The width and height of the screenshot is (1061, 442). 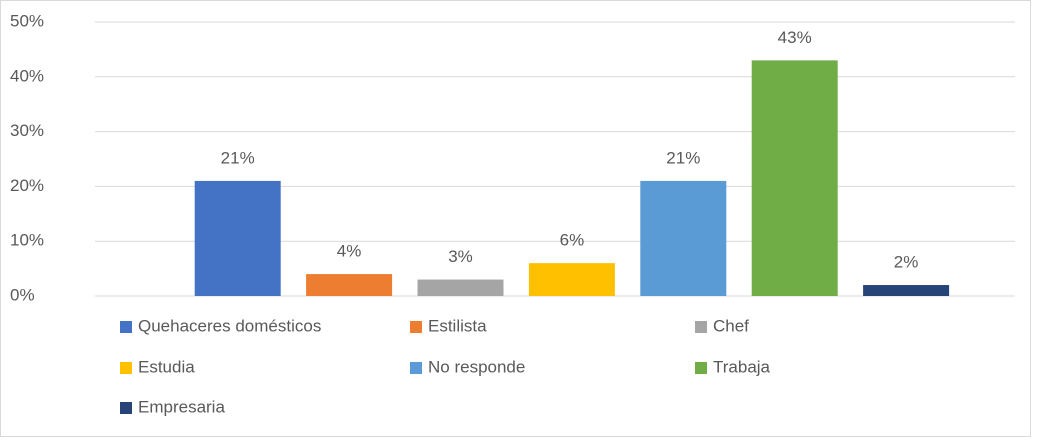 What do you see at coordinates (349, 251) in the screenshot?
I see `data-label: 4%` at bounding box center [349, 251].